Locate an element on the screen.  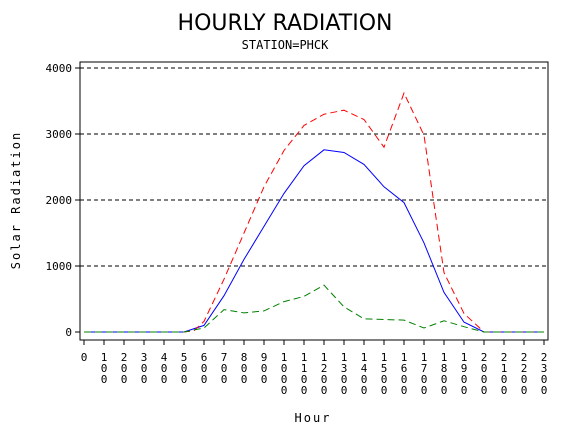
x-axis-label: Hour is located at coordinates (313, 418).